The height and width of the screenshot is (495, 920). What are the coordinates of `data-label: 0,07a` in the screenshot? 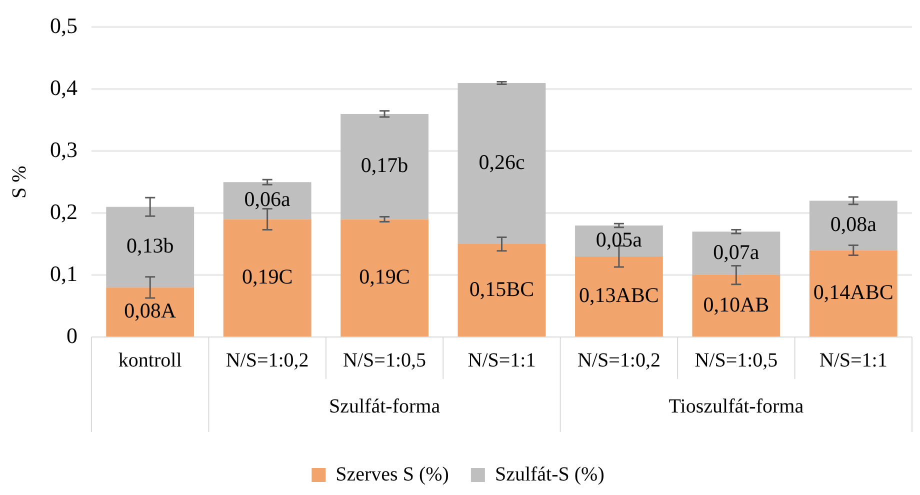 It's located at (736, 252).